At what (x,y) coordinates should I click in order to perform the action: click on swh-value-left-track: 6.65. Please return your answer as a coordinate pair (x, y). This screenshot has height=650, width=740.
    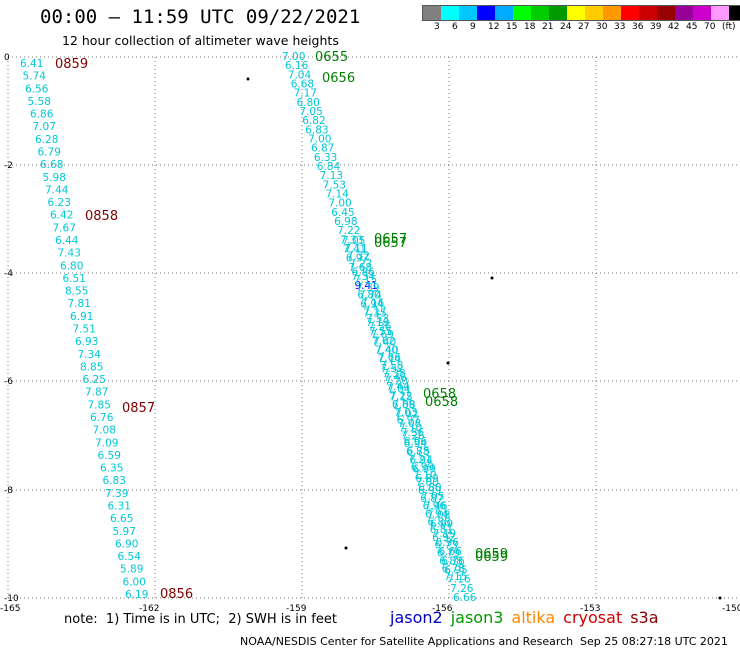
    Looking at the image, I should click on (121, 519).